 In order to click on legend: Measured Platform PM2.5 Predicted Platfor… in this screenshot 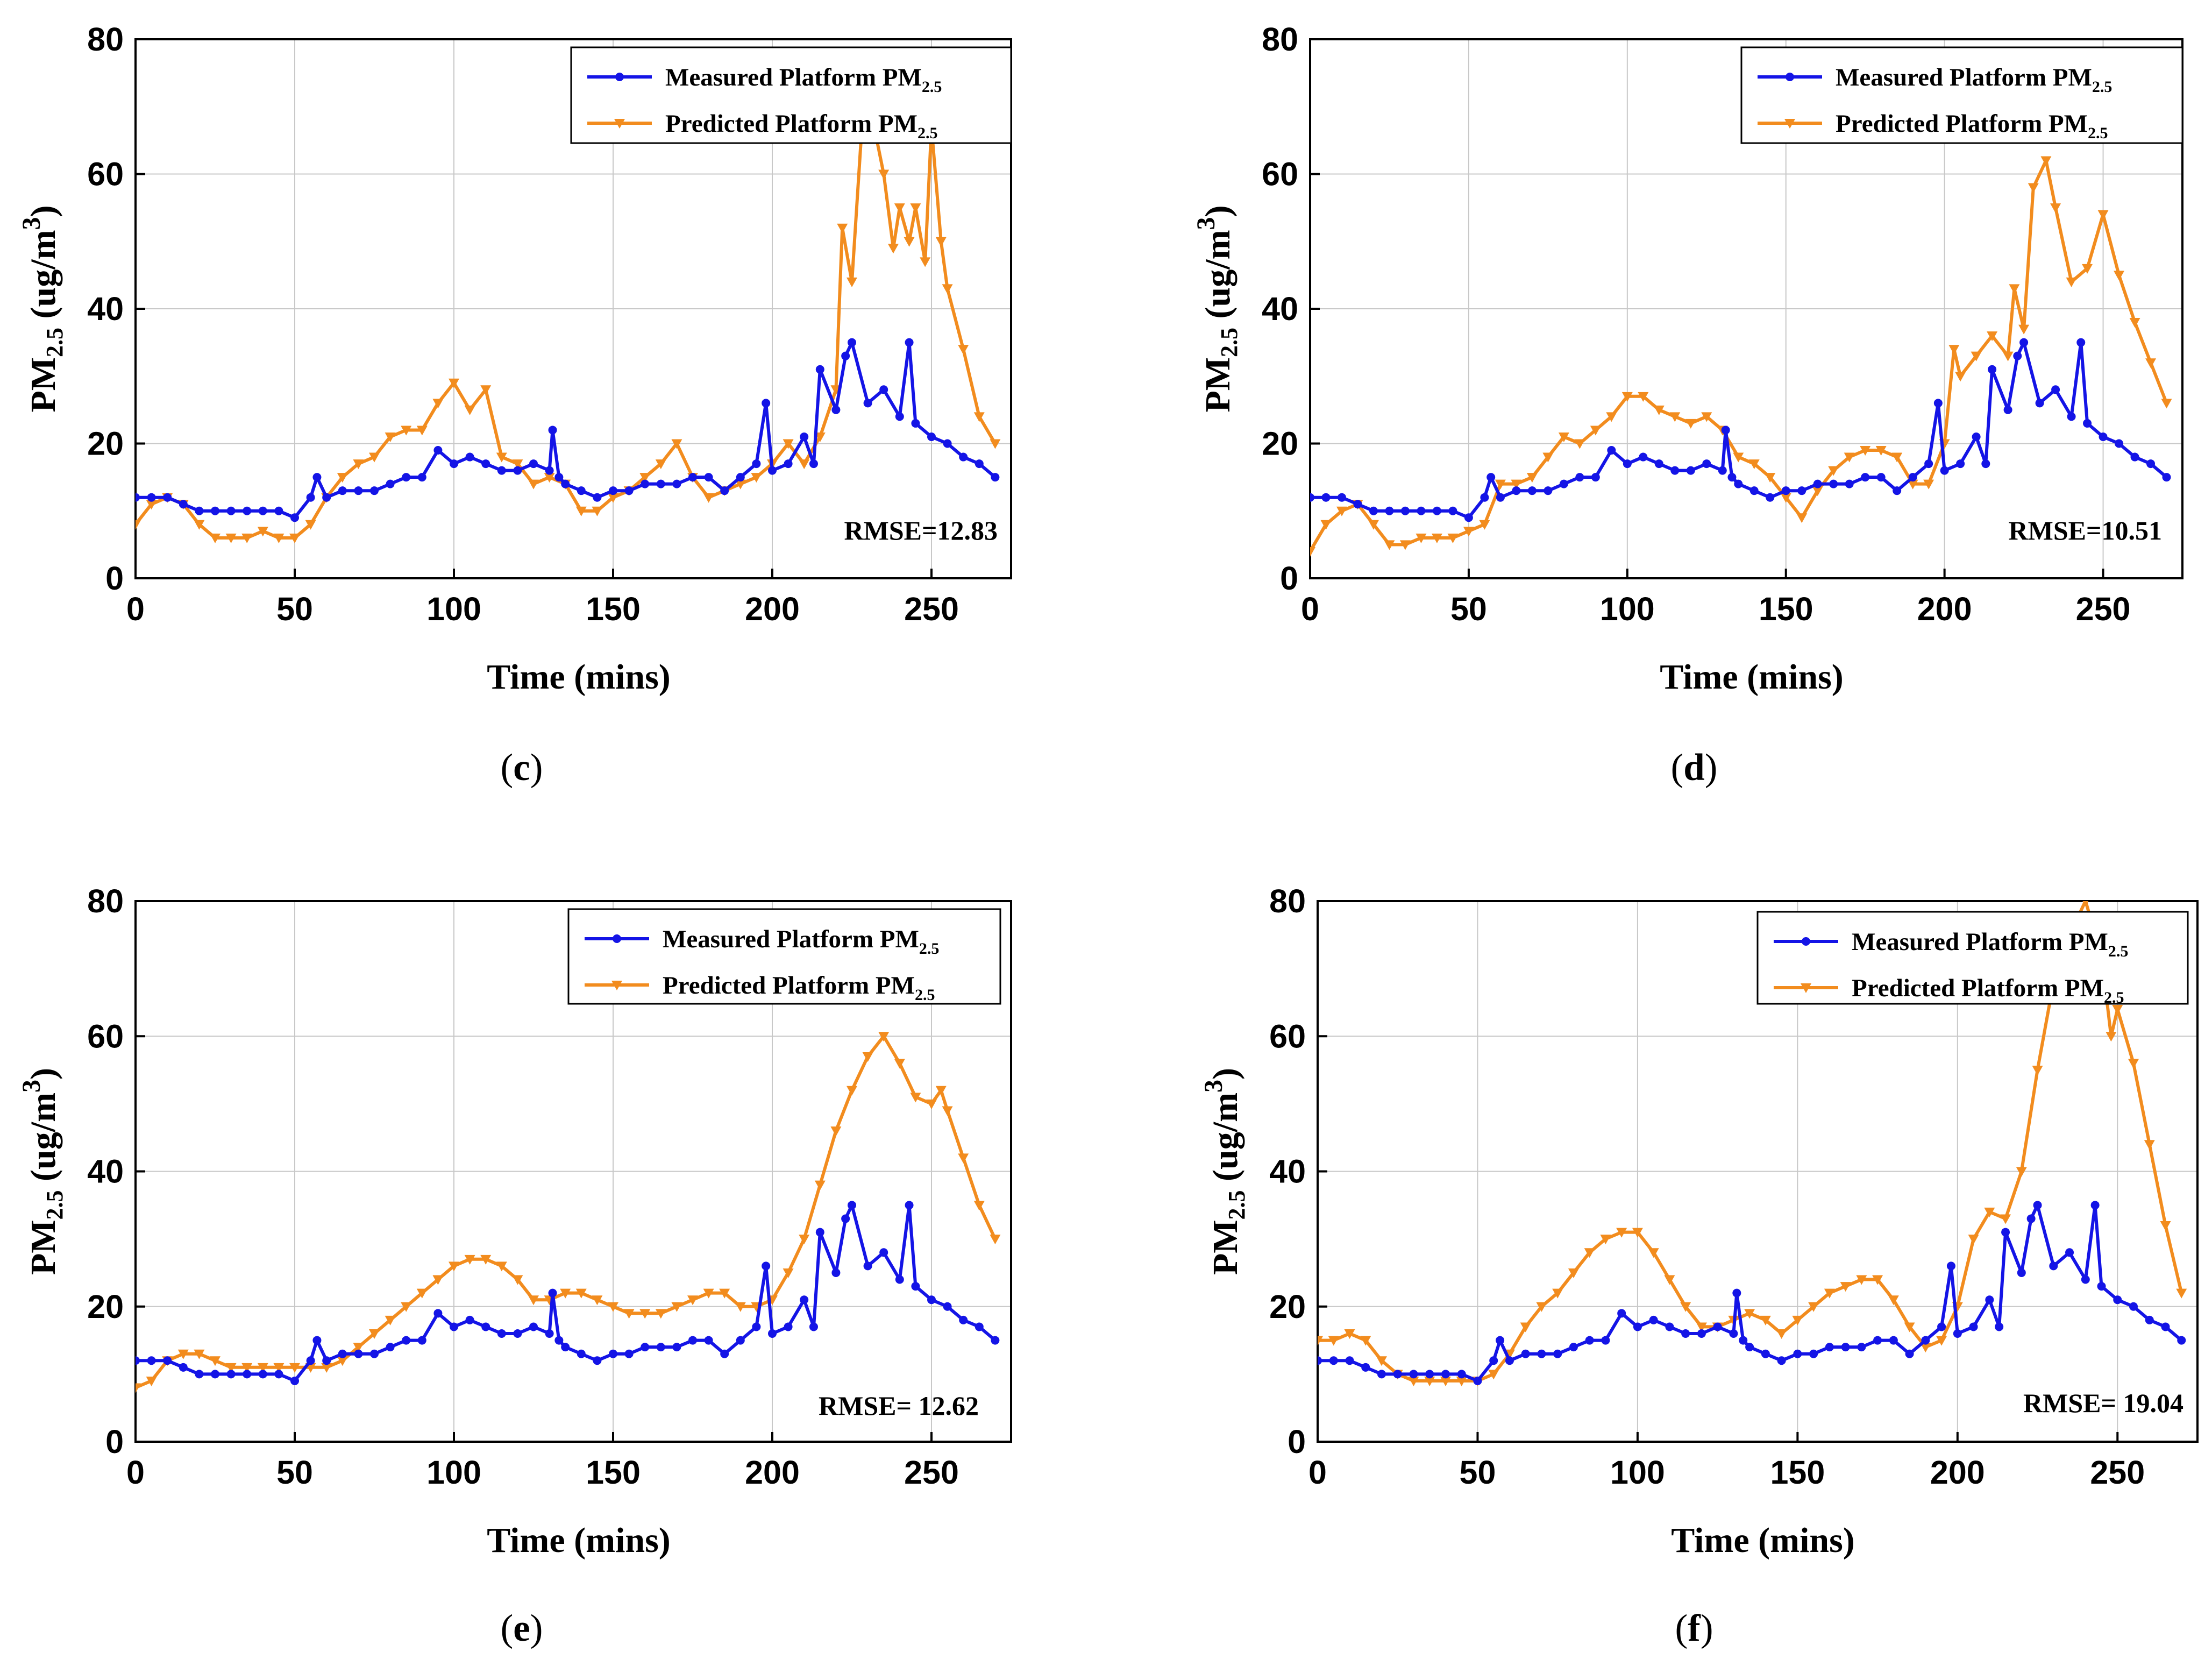, I will do `click(1973, 958)`.